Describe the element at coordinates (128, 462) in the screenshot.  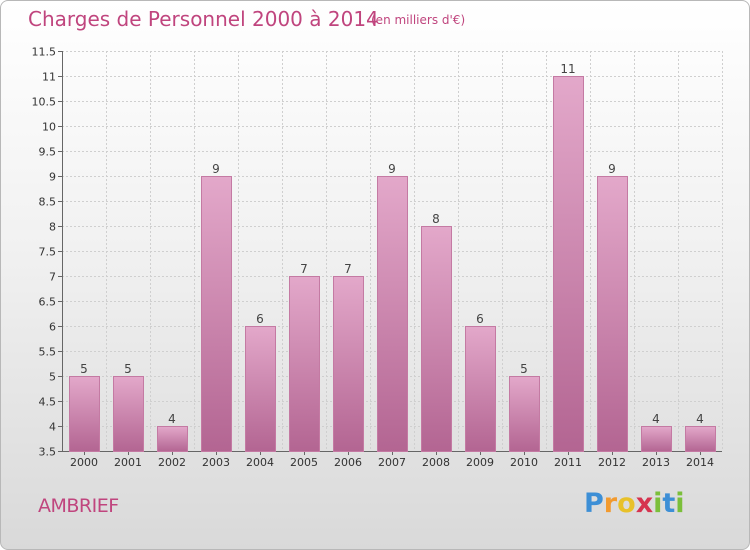
I see `x-tick-label: 2001` at that location.